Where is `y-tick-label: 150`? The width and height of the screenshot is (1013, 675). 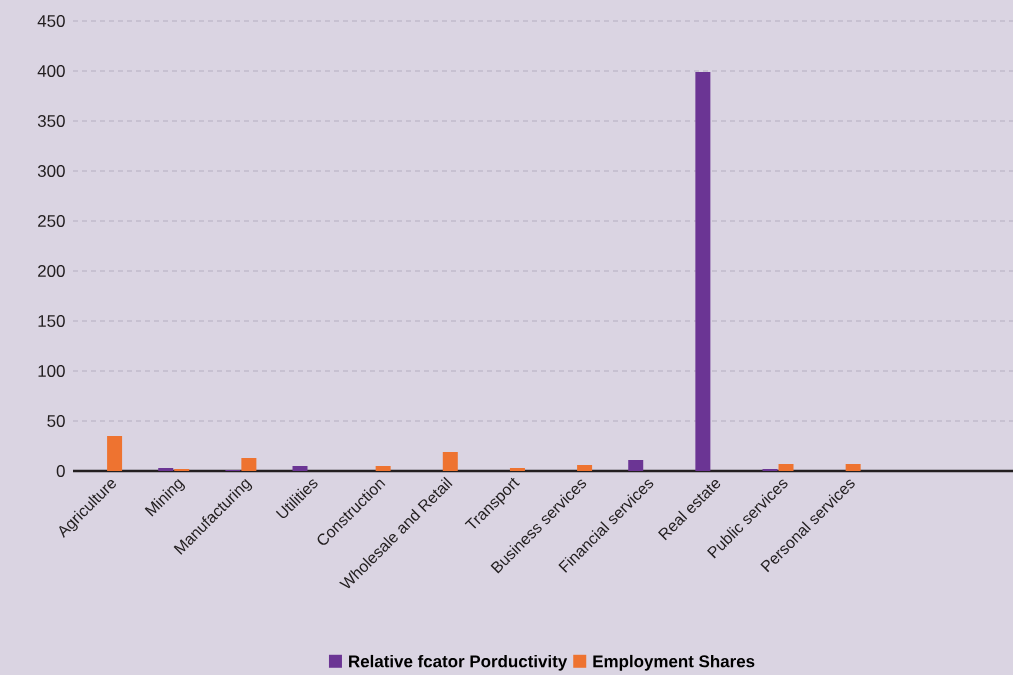
y-tick-label: 150 is located at coordinates (51, 320).